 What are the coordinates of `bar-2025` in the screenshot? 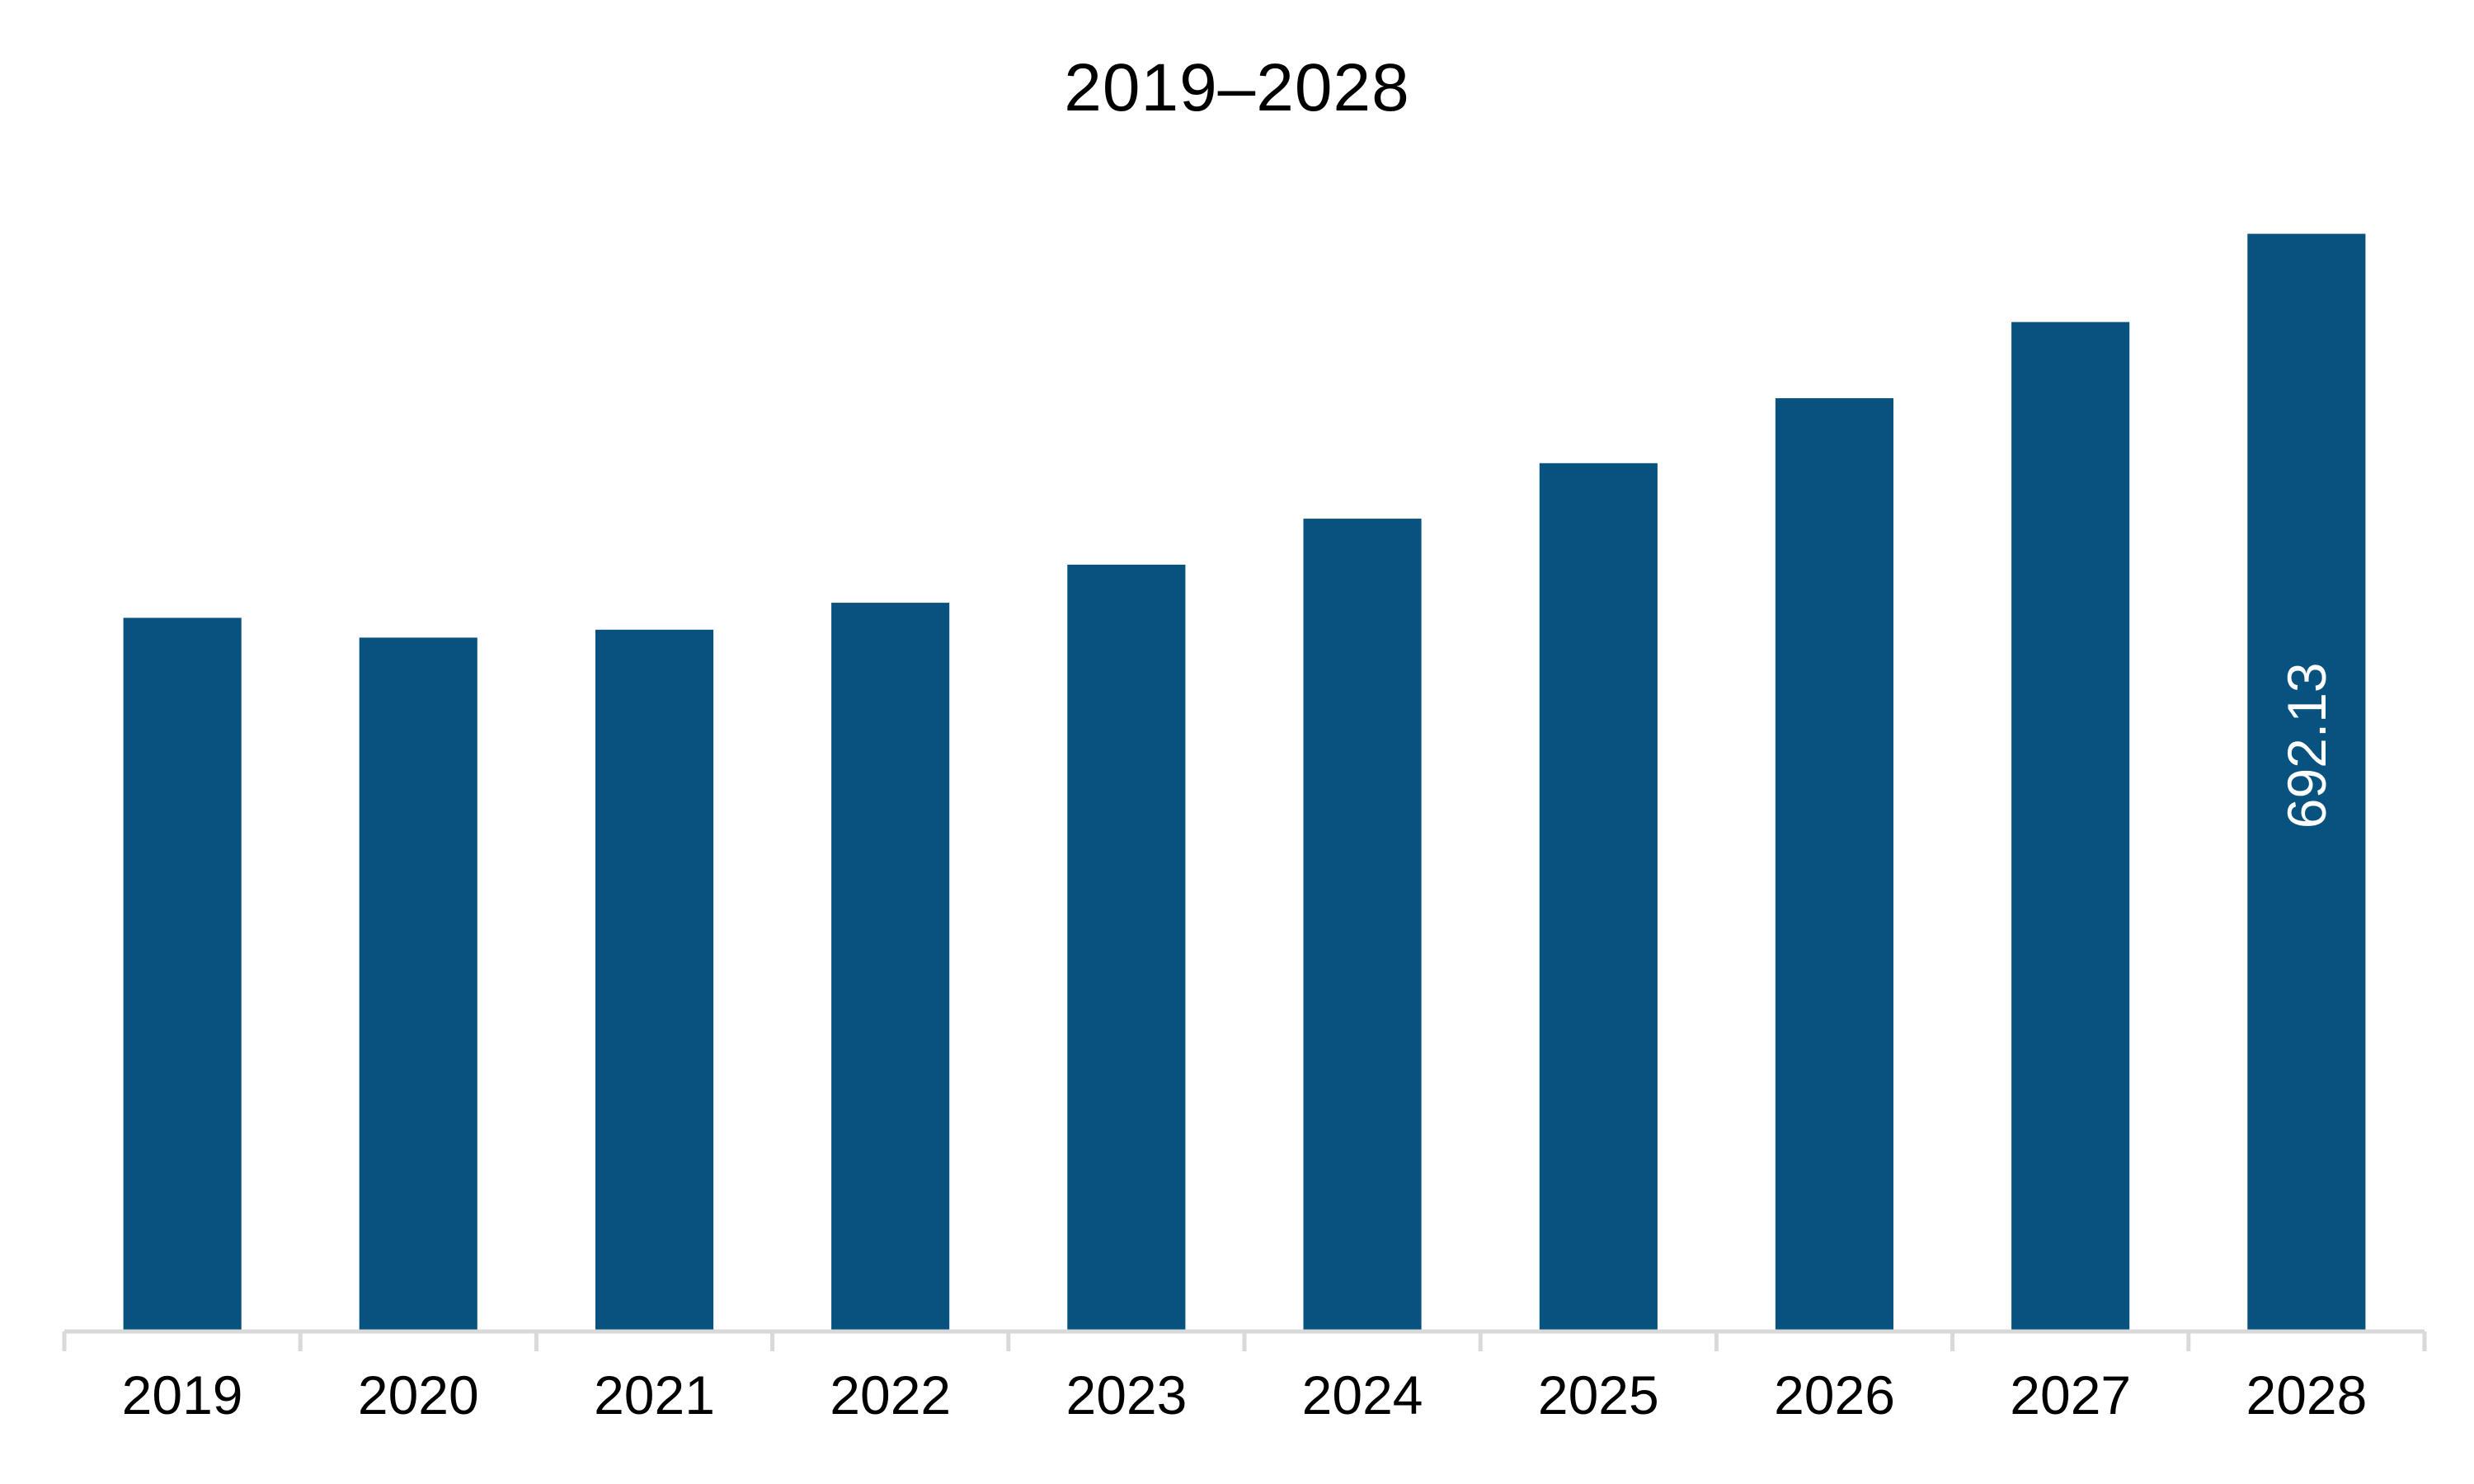 It's located at (1598, 897).